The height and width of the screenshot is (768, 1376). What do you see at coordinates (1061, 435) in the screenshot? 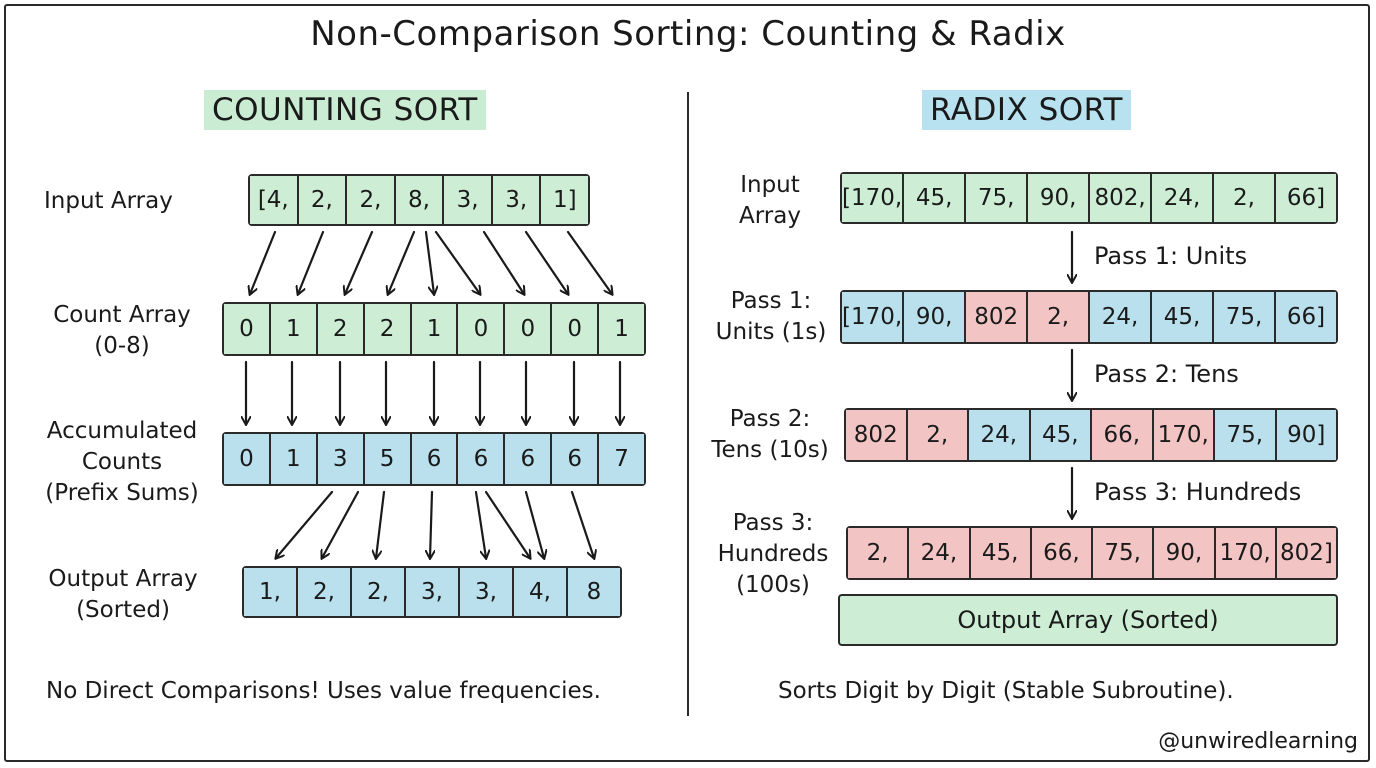
I see `pass2-cell: 45,` at bounding box center [1061, 435].